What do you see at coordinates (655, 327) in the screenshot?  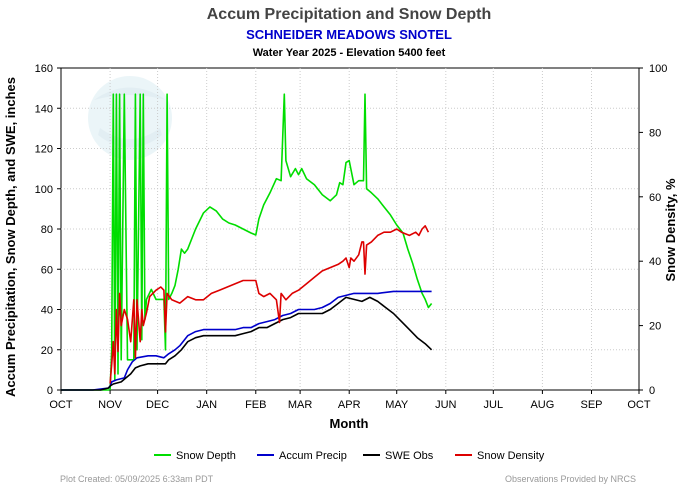 I see `y2-tick-label: 20` at bounding box center [655, 327].